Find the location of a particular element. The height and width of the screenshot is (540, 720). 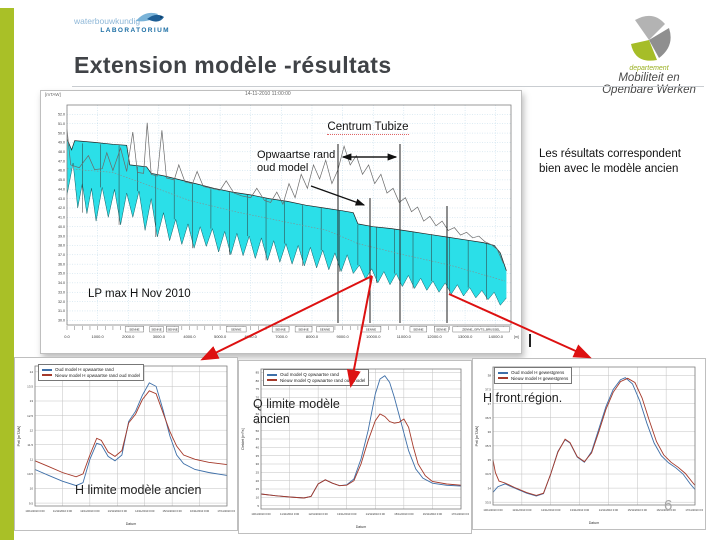

openbare-werken-label: Openbare Werken is located at coordinates (649, 90).